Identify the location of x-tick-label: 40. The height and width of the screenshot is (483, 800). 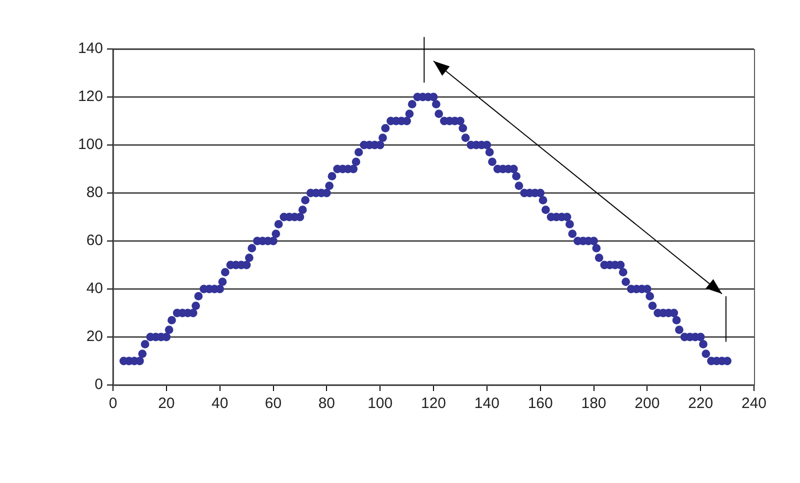
(219, 403).